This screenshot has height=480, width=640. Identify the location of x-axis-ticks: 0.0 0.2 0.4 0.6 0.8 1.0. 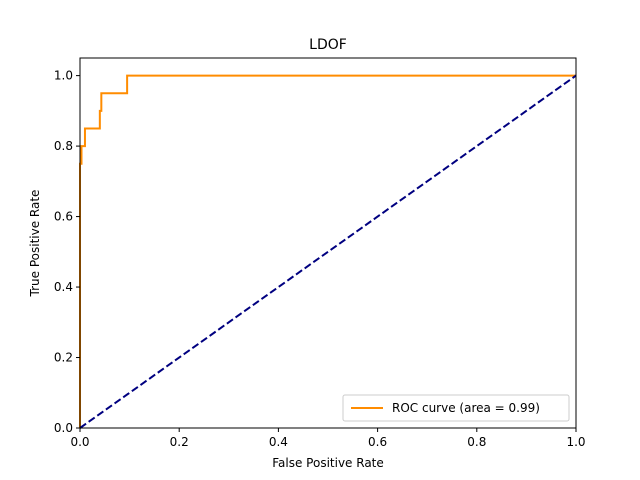
(328, 438).